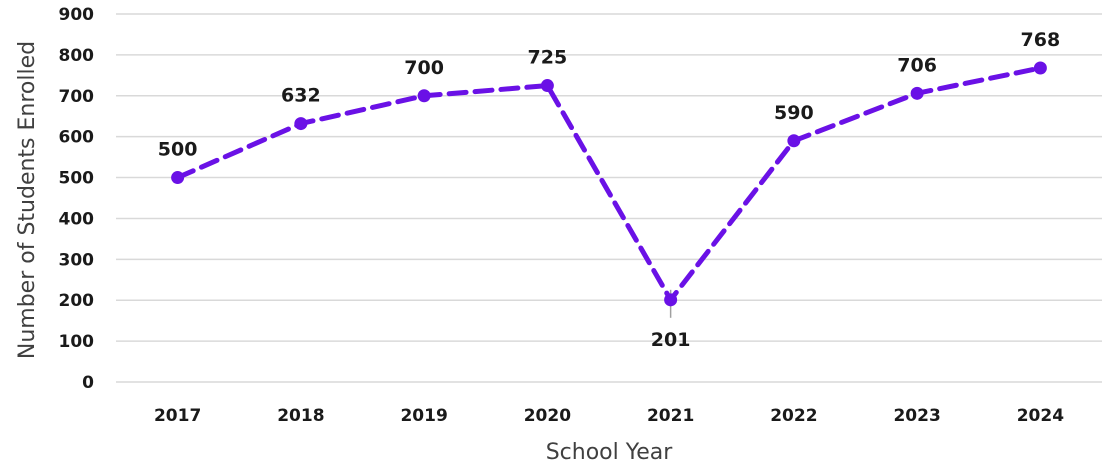 This screenshot has height=467, width=1106. I want to click on x-tick-label-2024: 2024, so click(1040, 416).